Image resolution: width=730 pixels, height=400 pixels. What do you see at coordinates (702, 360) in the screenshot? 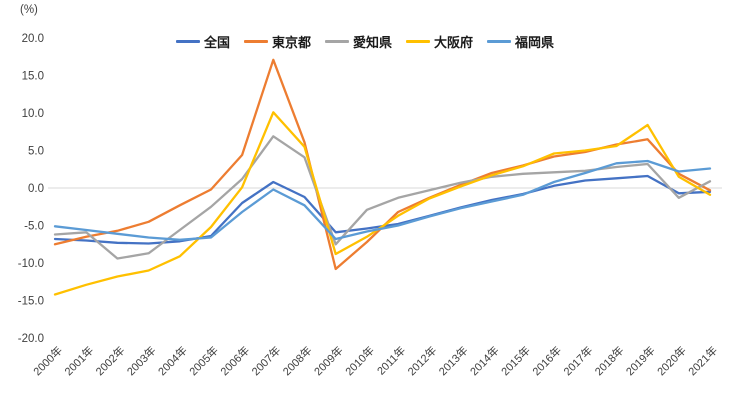
I see `x-axis-tick-label: 2021年` at bounding box center [702, 360].